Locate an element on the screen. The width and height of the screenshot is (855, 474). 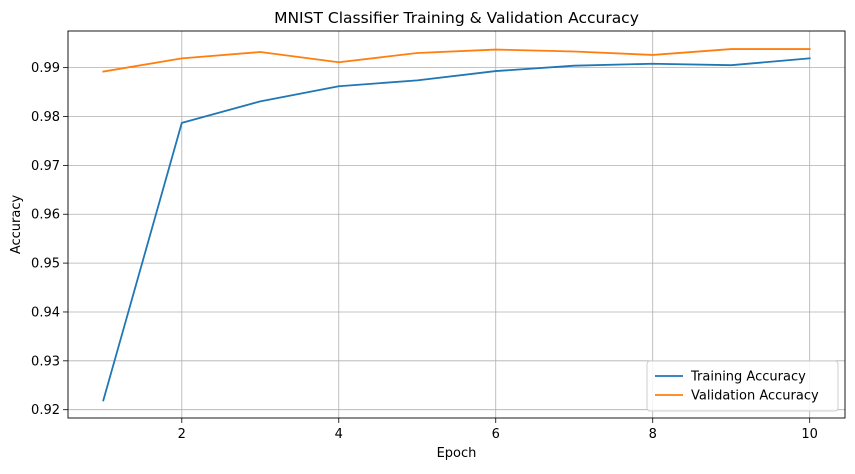
series-line-validation-accuracy is located at coordinates (456, 60).